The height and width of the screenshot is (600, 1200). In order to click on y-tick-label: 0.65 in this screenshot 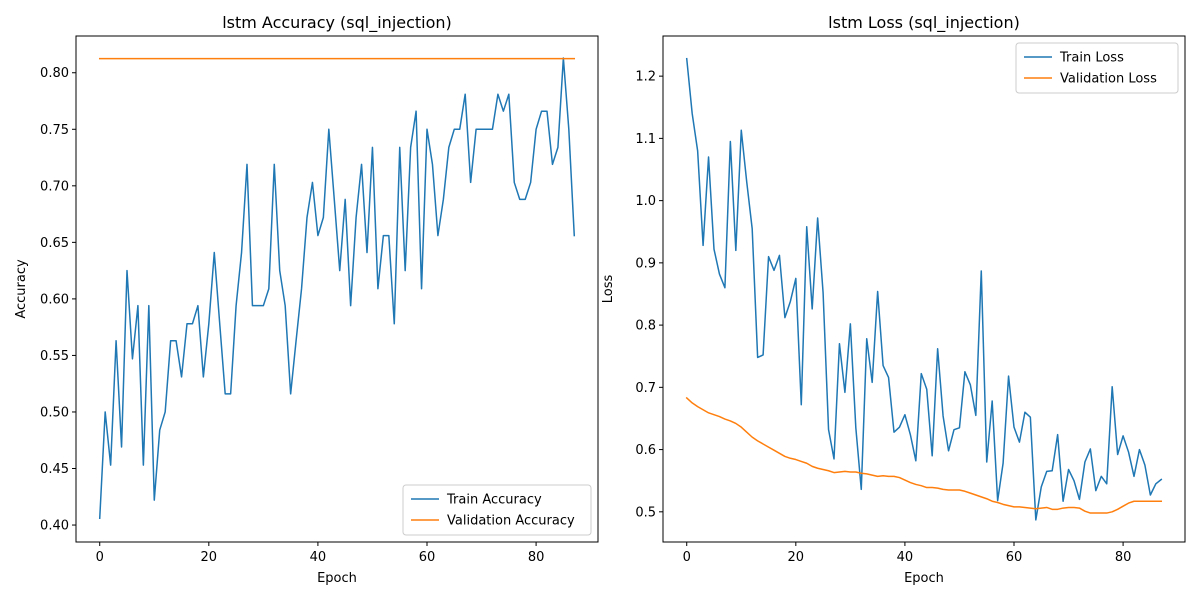, I will do `click(54, 243)`.